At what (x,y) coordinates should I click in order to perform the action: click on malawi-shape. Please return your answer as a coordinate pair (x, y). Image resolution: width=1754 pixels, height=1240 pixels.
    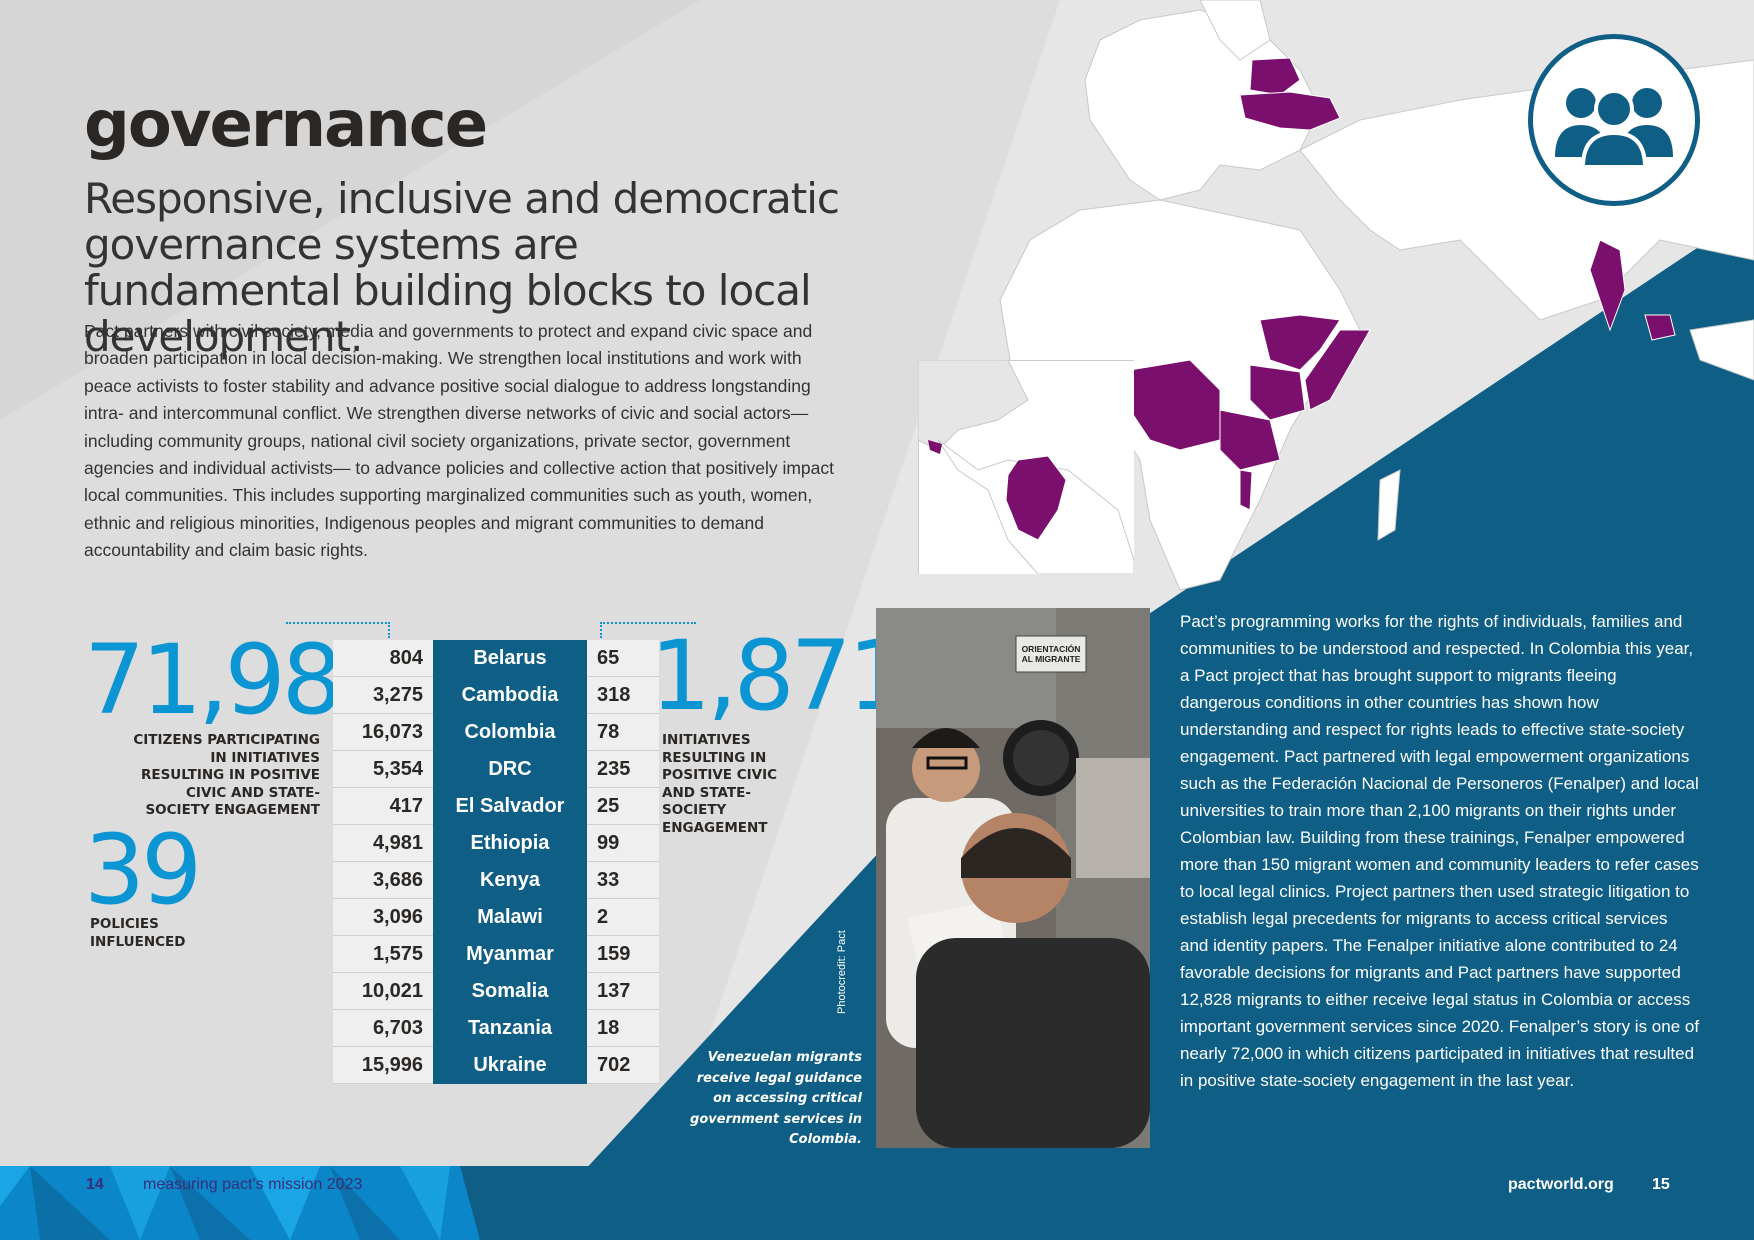
    Looking at the image, I should click on (1246, 490).